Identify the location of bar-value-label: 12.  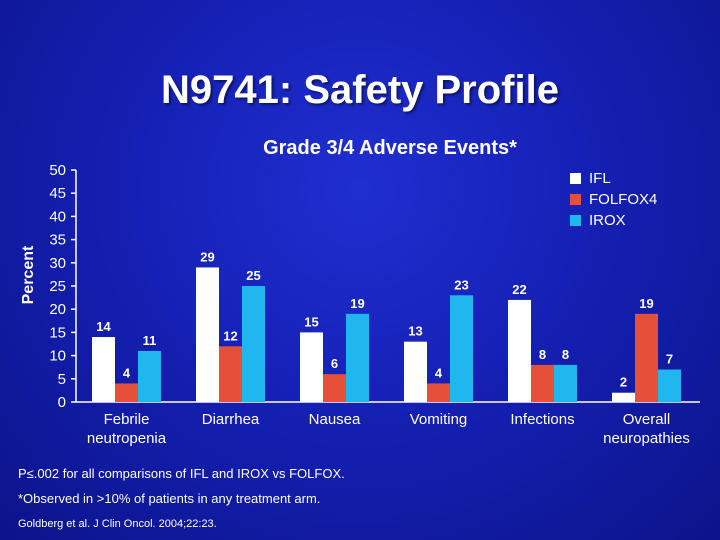
(230, 335).